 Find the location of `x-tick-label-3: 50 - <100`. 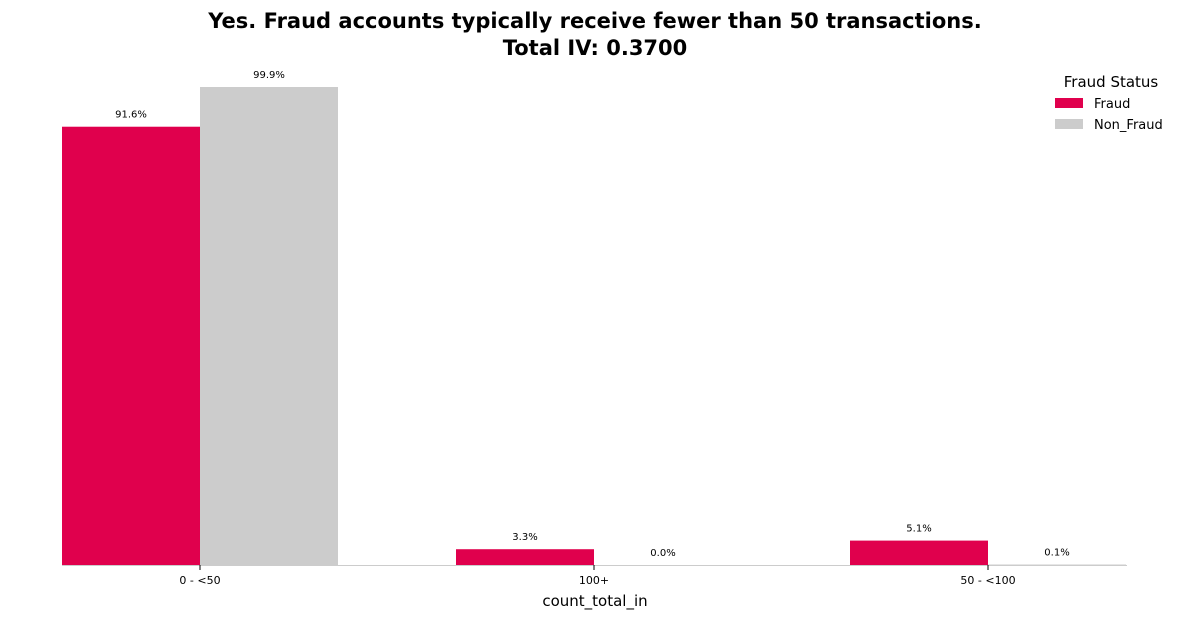

x-tick-label-3: 50 - <100 is located at coordinates (987, 580).